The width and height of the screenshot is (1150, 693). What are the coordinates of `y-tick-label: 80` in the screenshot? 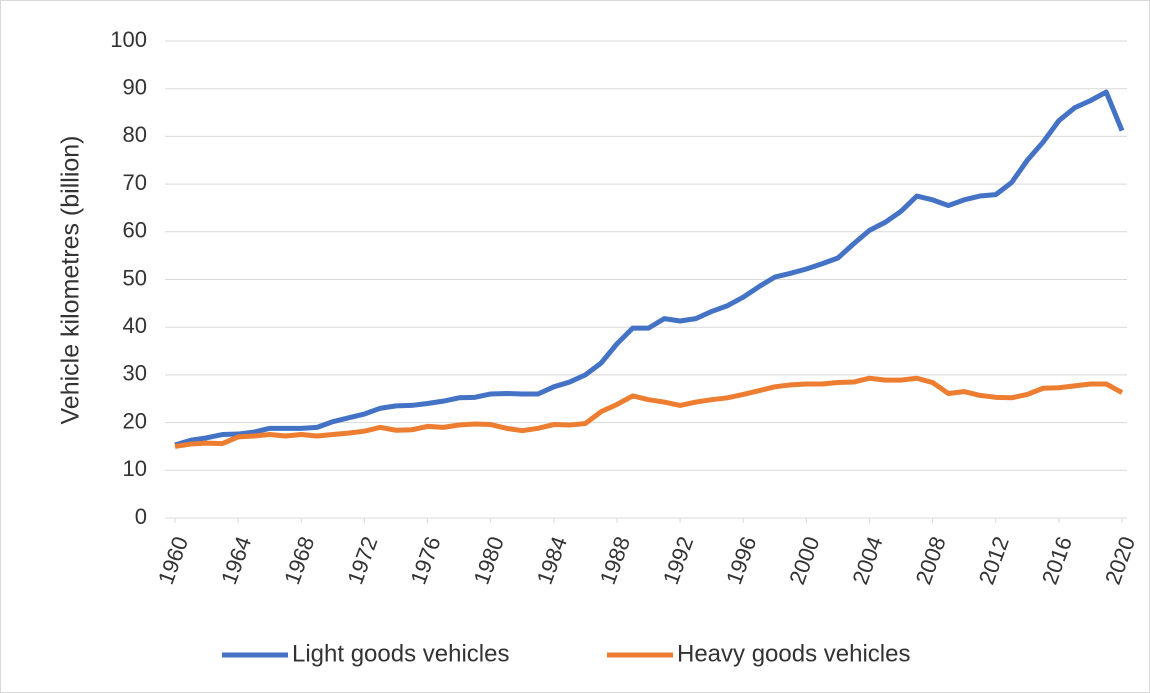 It's located at (135, 134).